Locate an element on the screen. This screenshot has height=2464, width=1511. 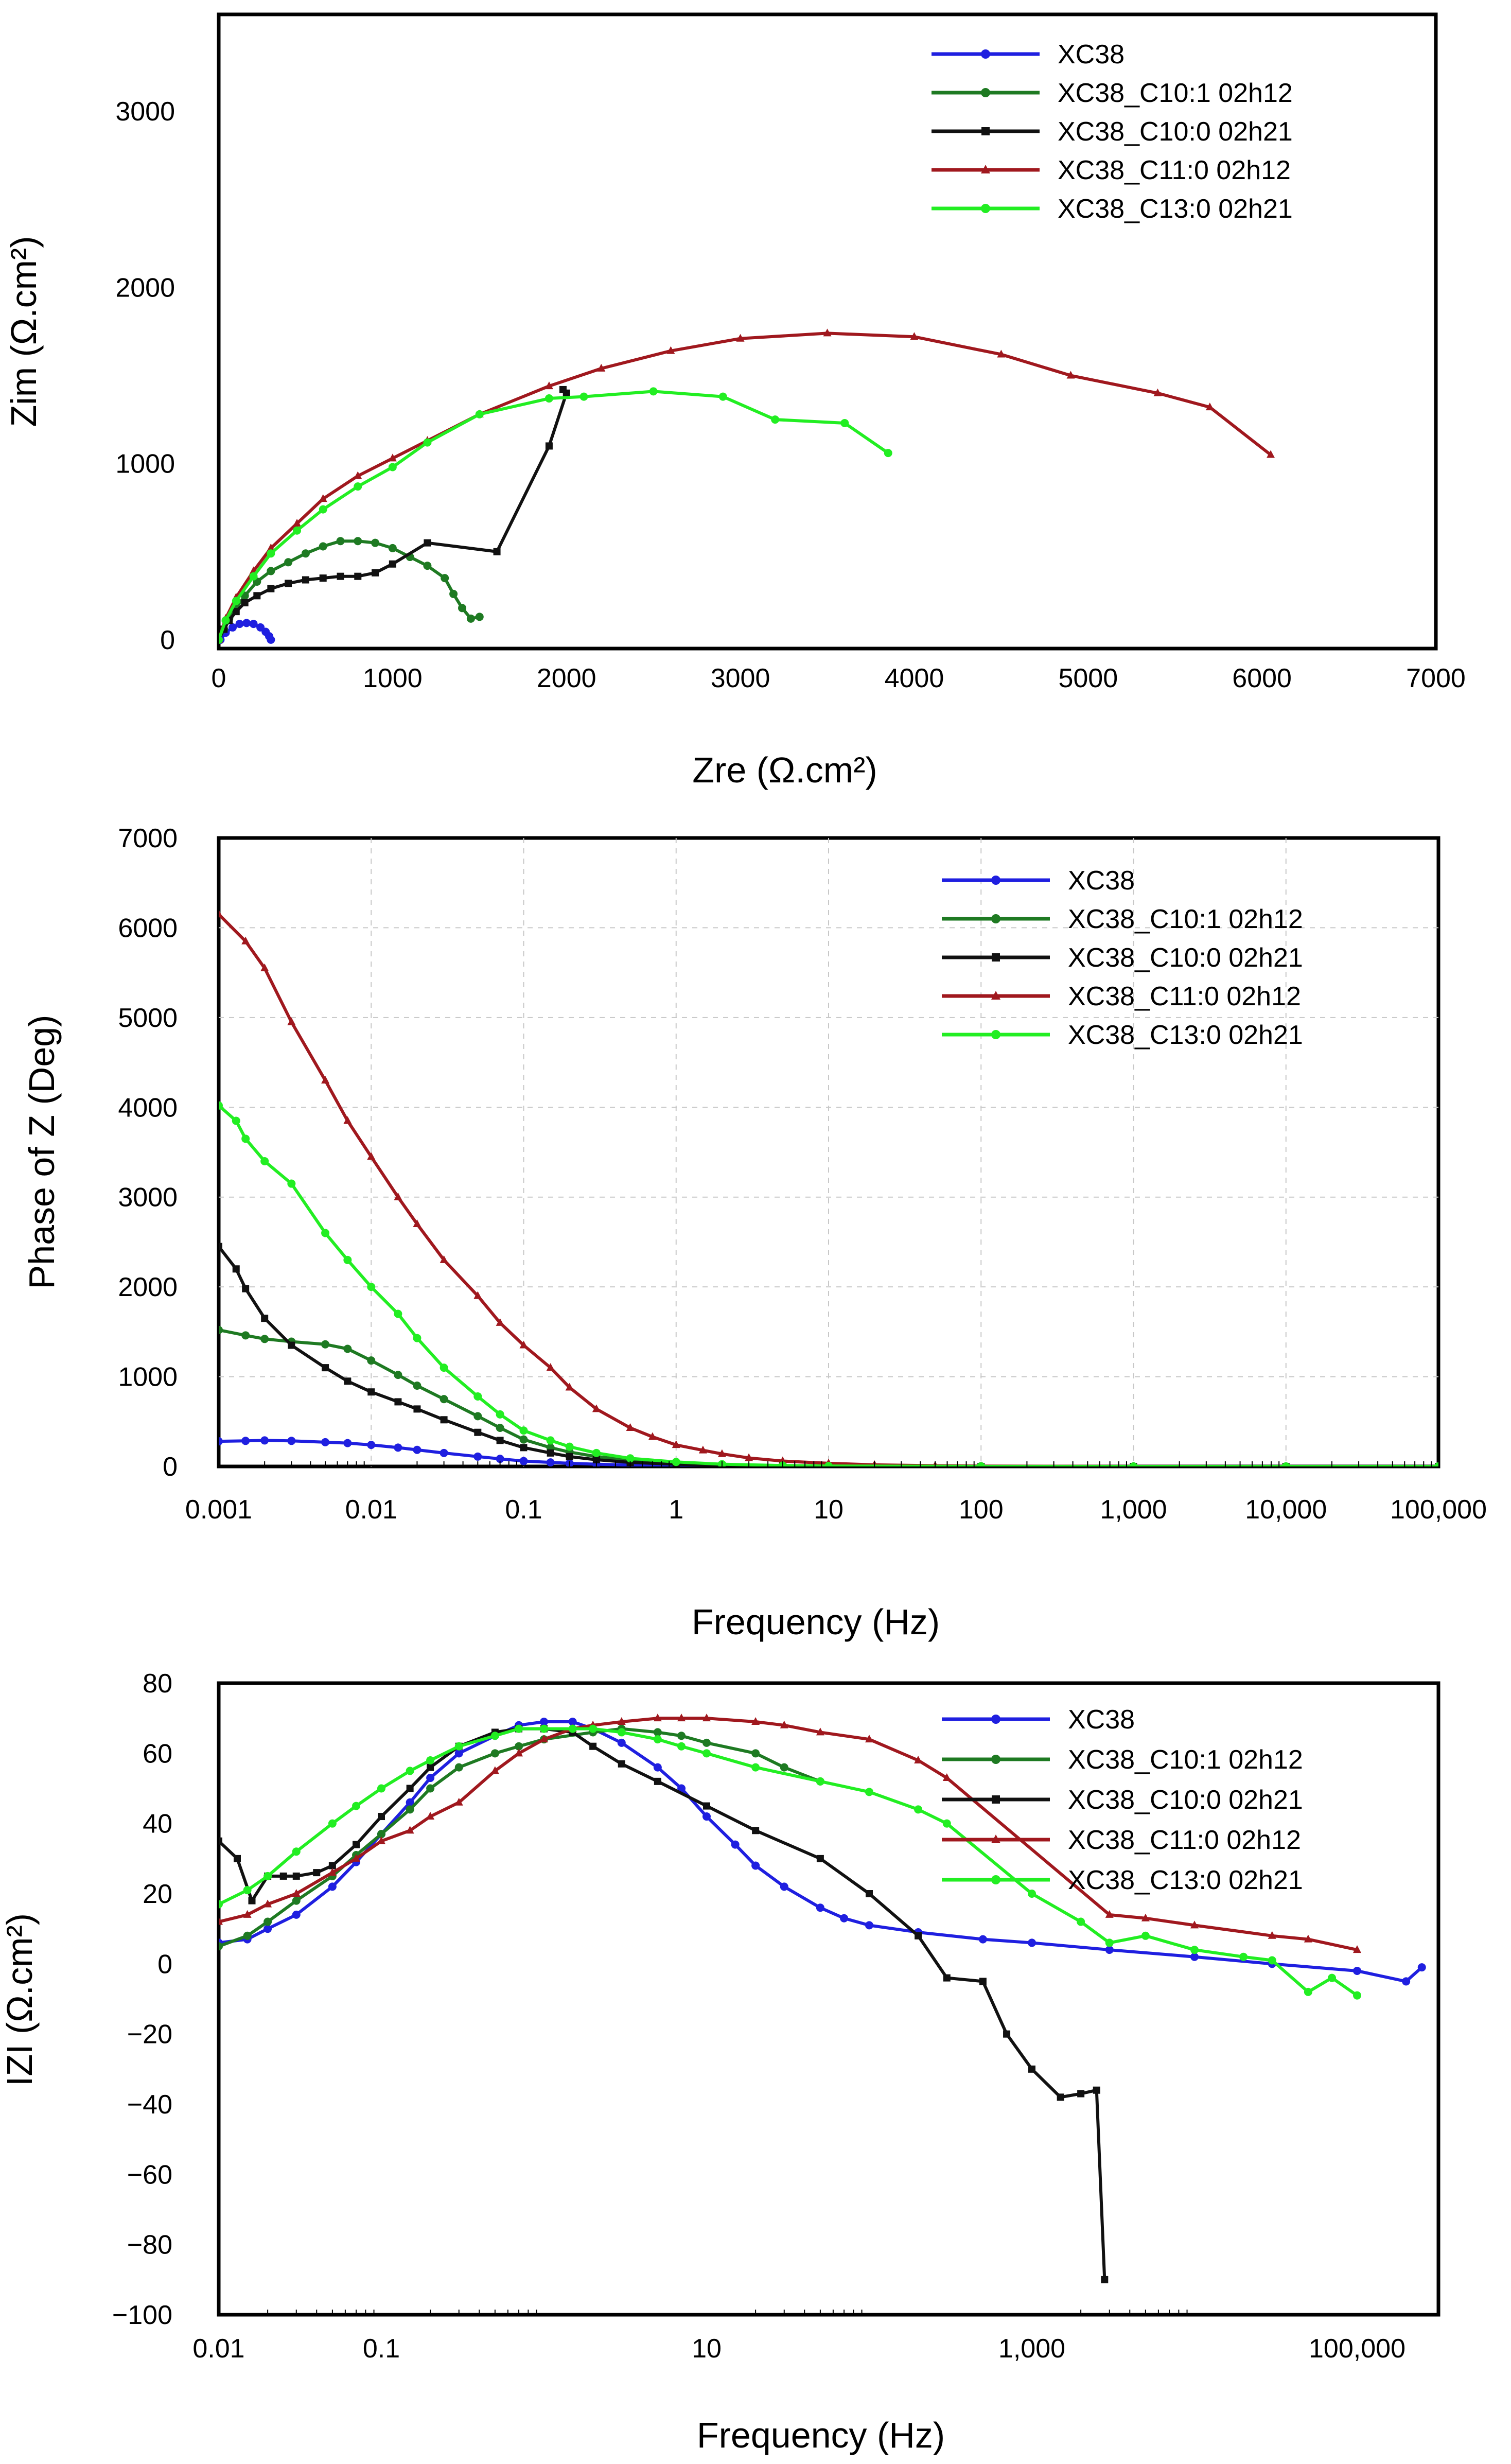
modulus-legend-label-xc38-c13-0-02h21: XC38_C13:0 02h21 is located at coordinates (1185, 1880).